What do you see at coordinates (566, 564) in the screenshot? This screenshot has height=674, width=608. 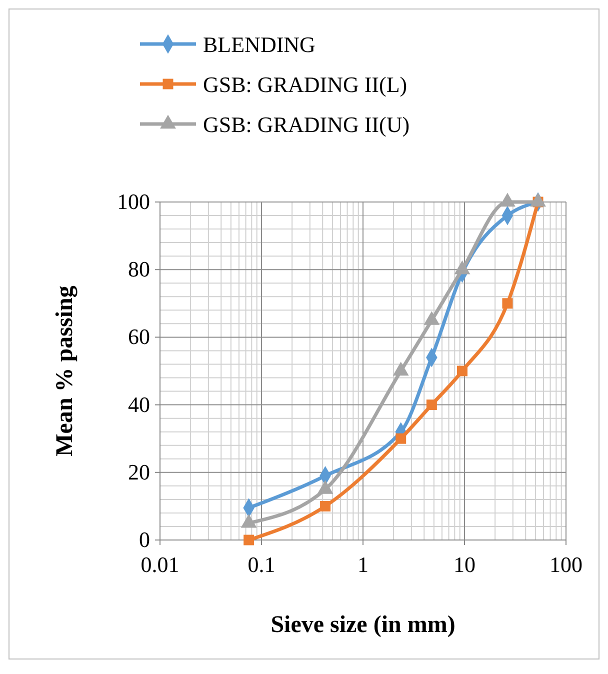 I see `x-tick-label: 100` at bounding box center [566, 564].